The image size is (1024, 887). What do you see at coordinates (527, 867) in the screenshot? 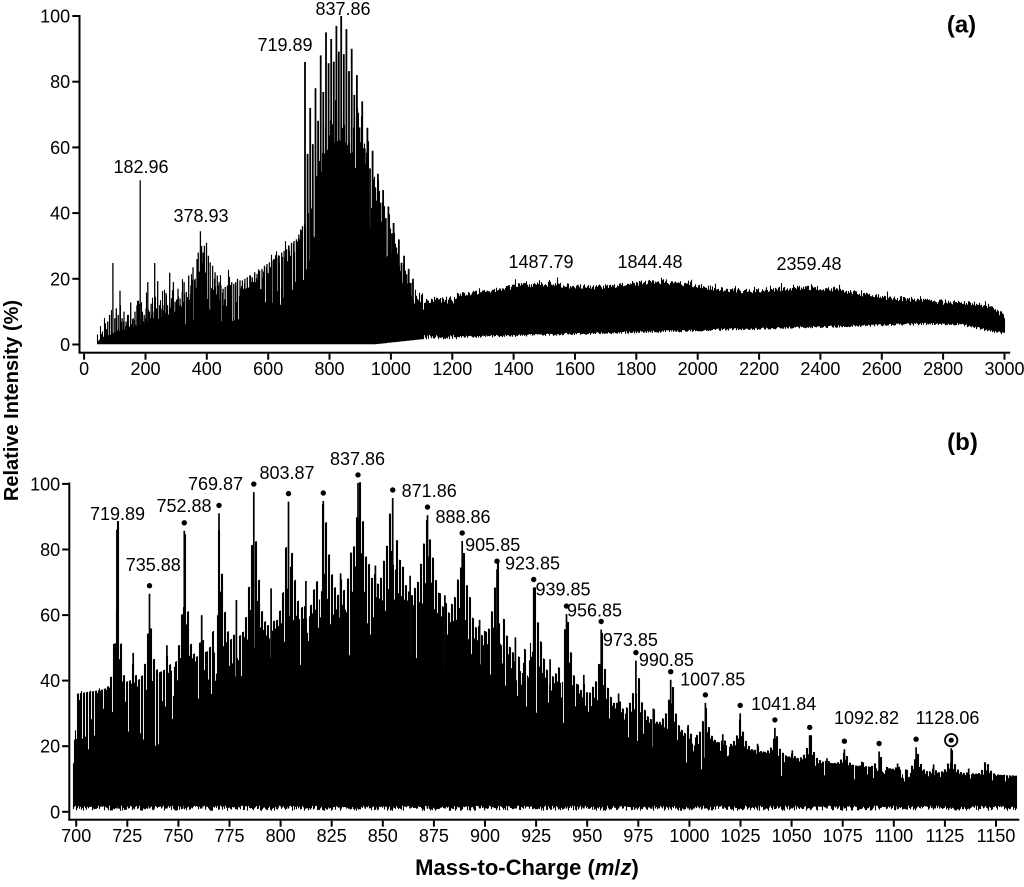
I see `svg-text: Mass-to-Charge (m/z)` at bounding box center [527, 867].